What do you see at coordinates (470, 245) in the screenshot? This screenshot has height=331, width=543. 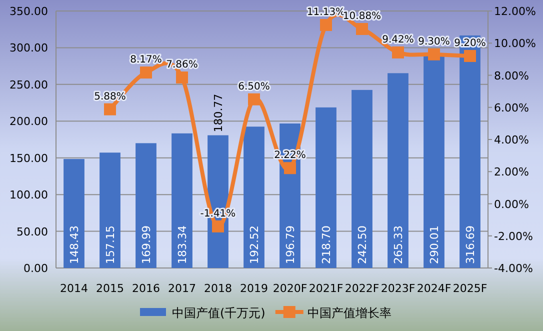 I see `data-label: 316.69` at bounding box center [470, 245].